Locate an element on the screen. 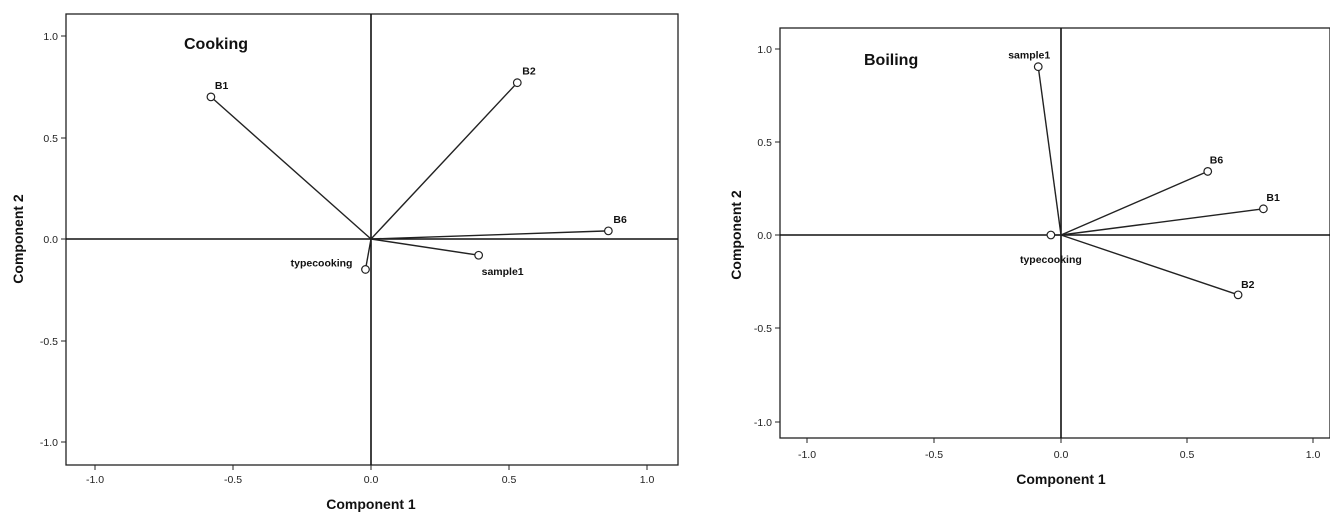 Image resolution: width=1330 pixels, height=514 pixels. boiling-vector-line-b2 is located at coordinates (1149, 265).